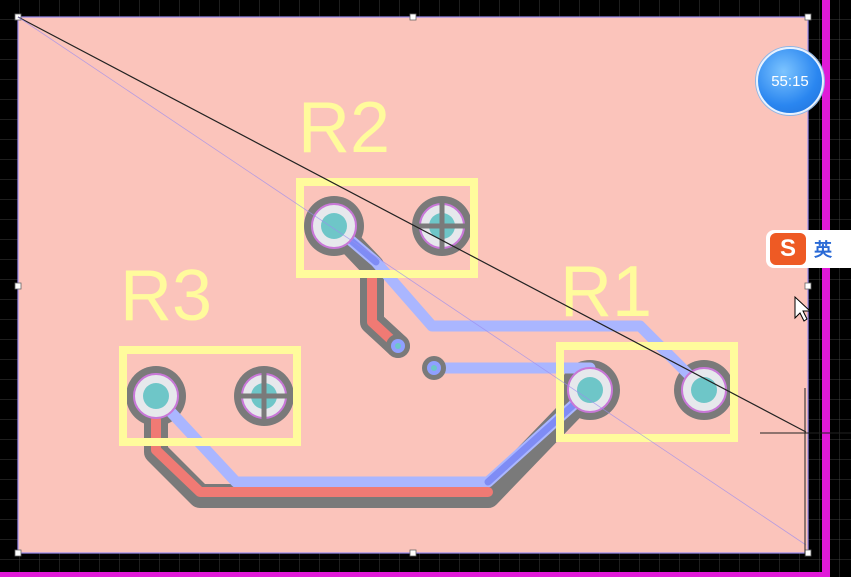  What do you see at coordinates (606, 292) in the screenshot?
I see `designator-r1: R1` at bounding box center [606, 292].